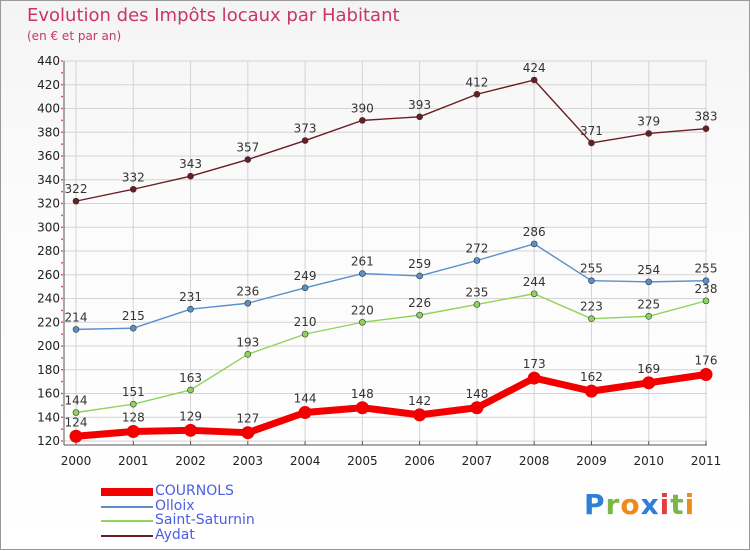 This screenshot has height=551, width=750. Describe the element at coordinates (677, 504) in the screenshot. I see `logo-letter: t` at that location.